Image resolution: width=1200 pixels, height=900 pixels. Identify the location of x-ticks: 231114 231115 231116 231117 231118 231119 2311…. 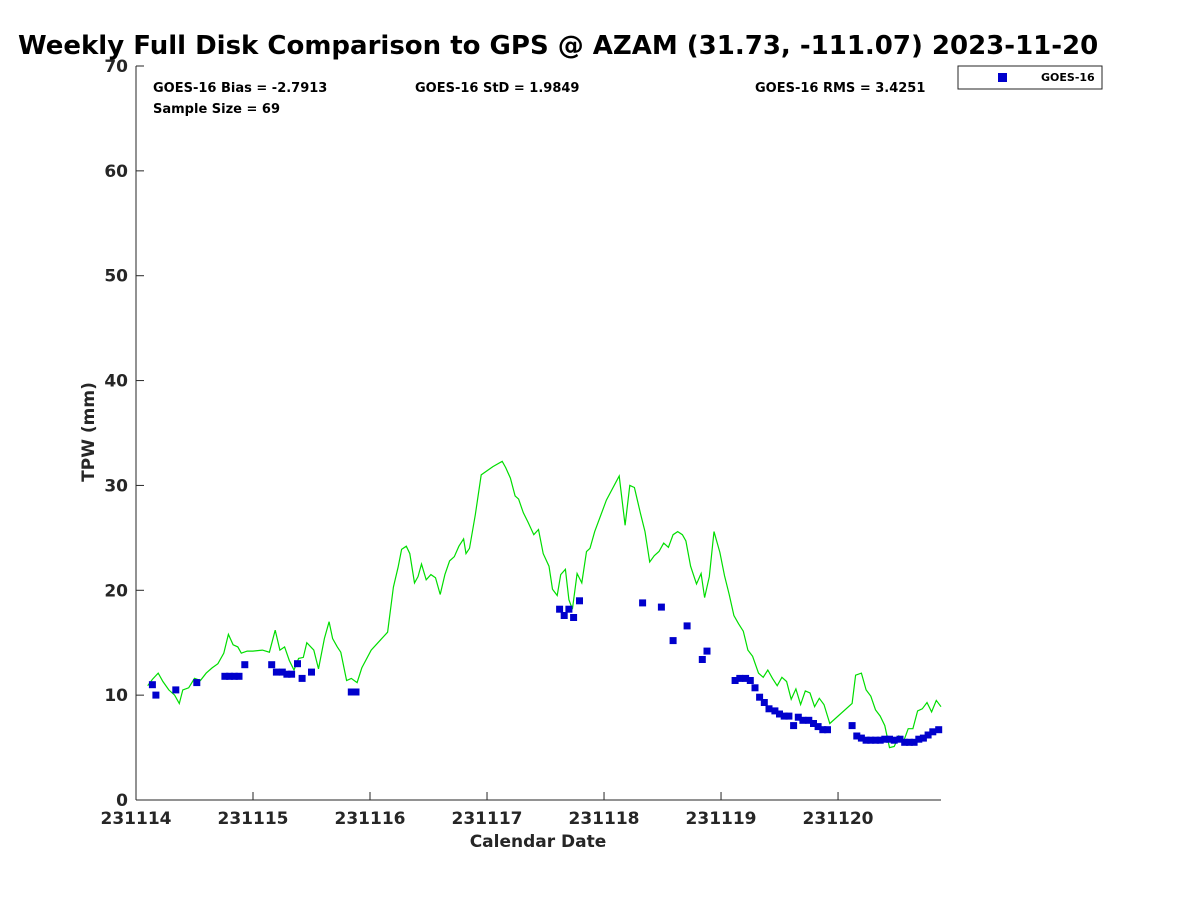
(487, 810).